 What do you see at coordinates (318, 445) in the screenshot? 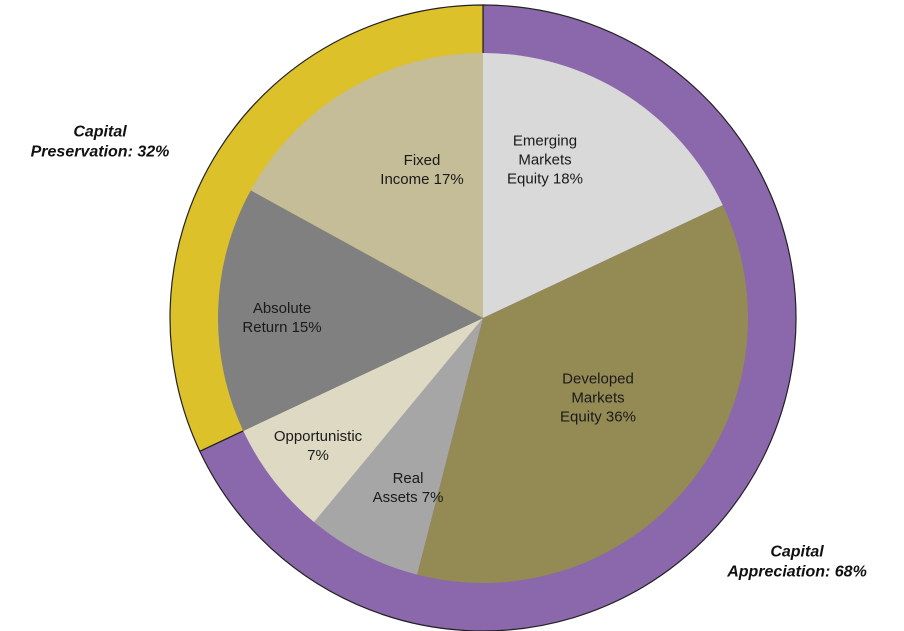
I see `slice-label: Opportunistic 7%` at bounding box center [318, 445].